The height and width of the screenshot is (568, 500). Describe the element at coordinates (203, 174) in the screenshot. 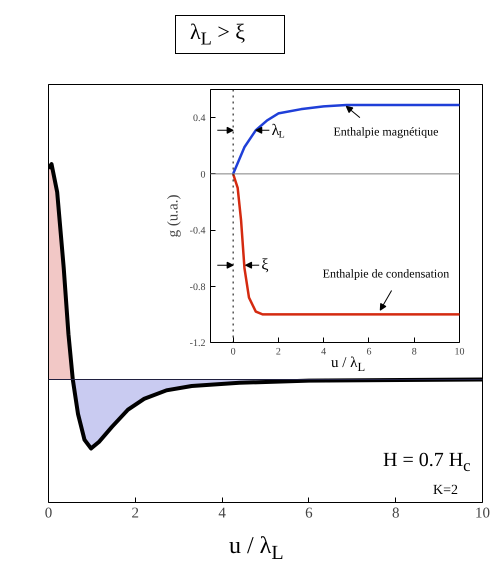

I see `y-tick-label: 0` at that location.